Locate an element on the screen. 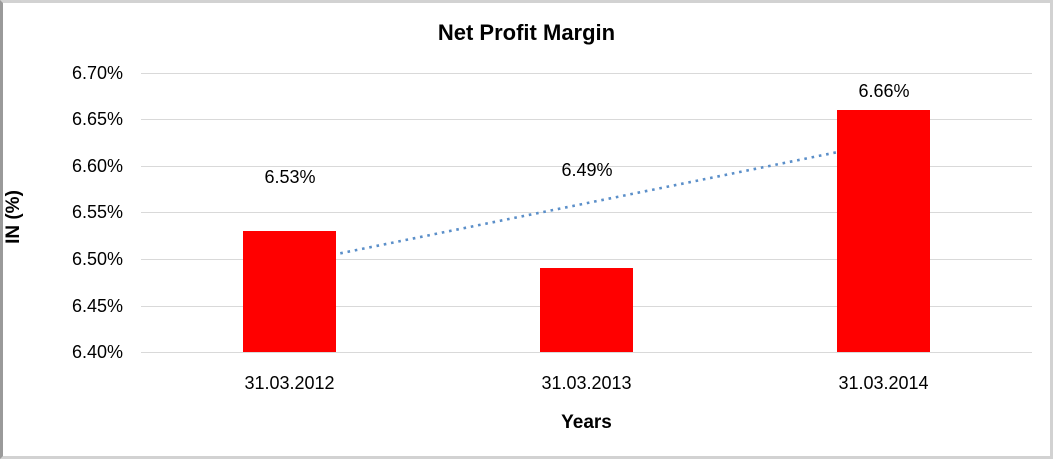 The image size is (1053, 459). y-tick-label: 6.60% is located at coordinates (97, 166).